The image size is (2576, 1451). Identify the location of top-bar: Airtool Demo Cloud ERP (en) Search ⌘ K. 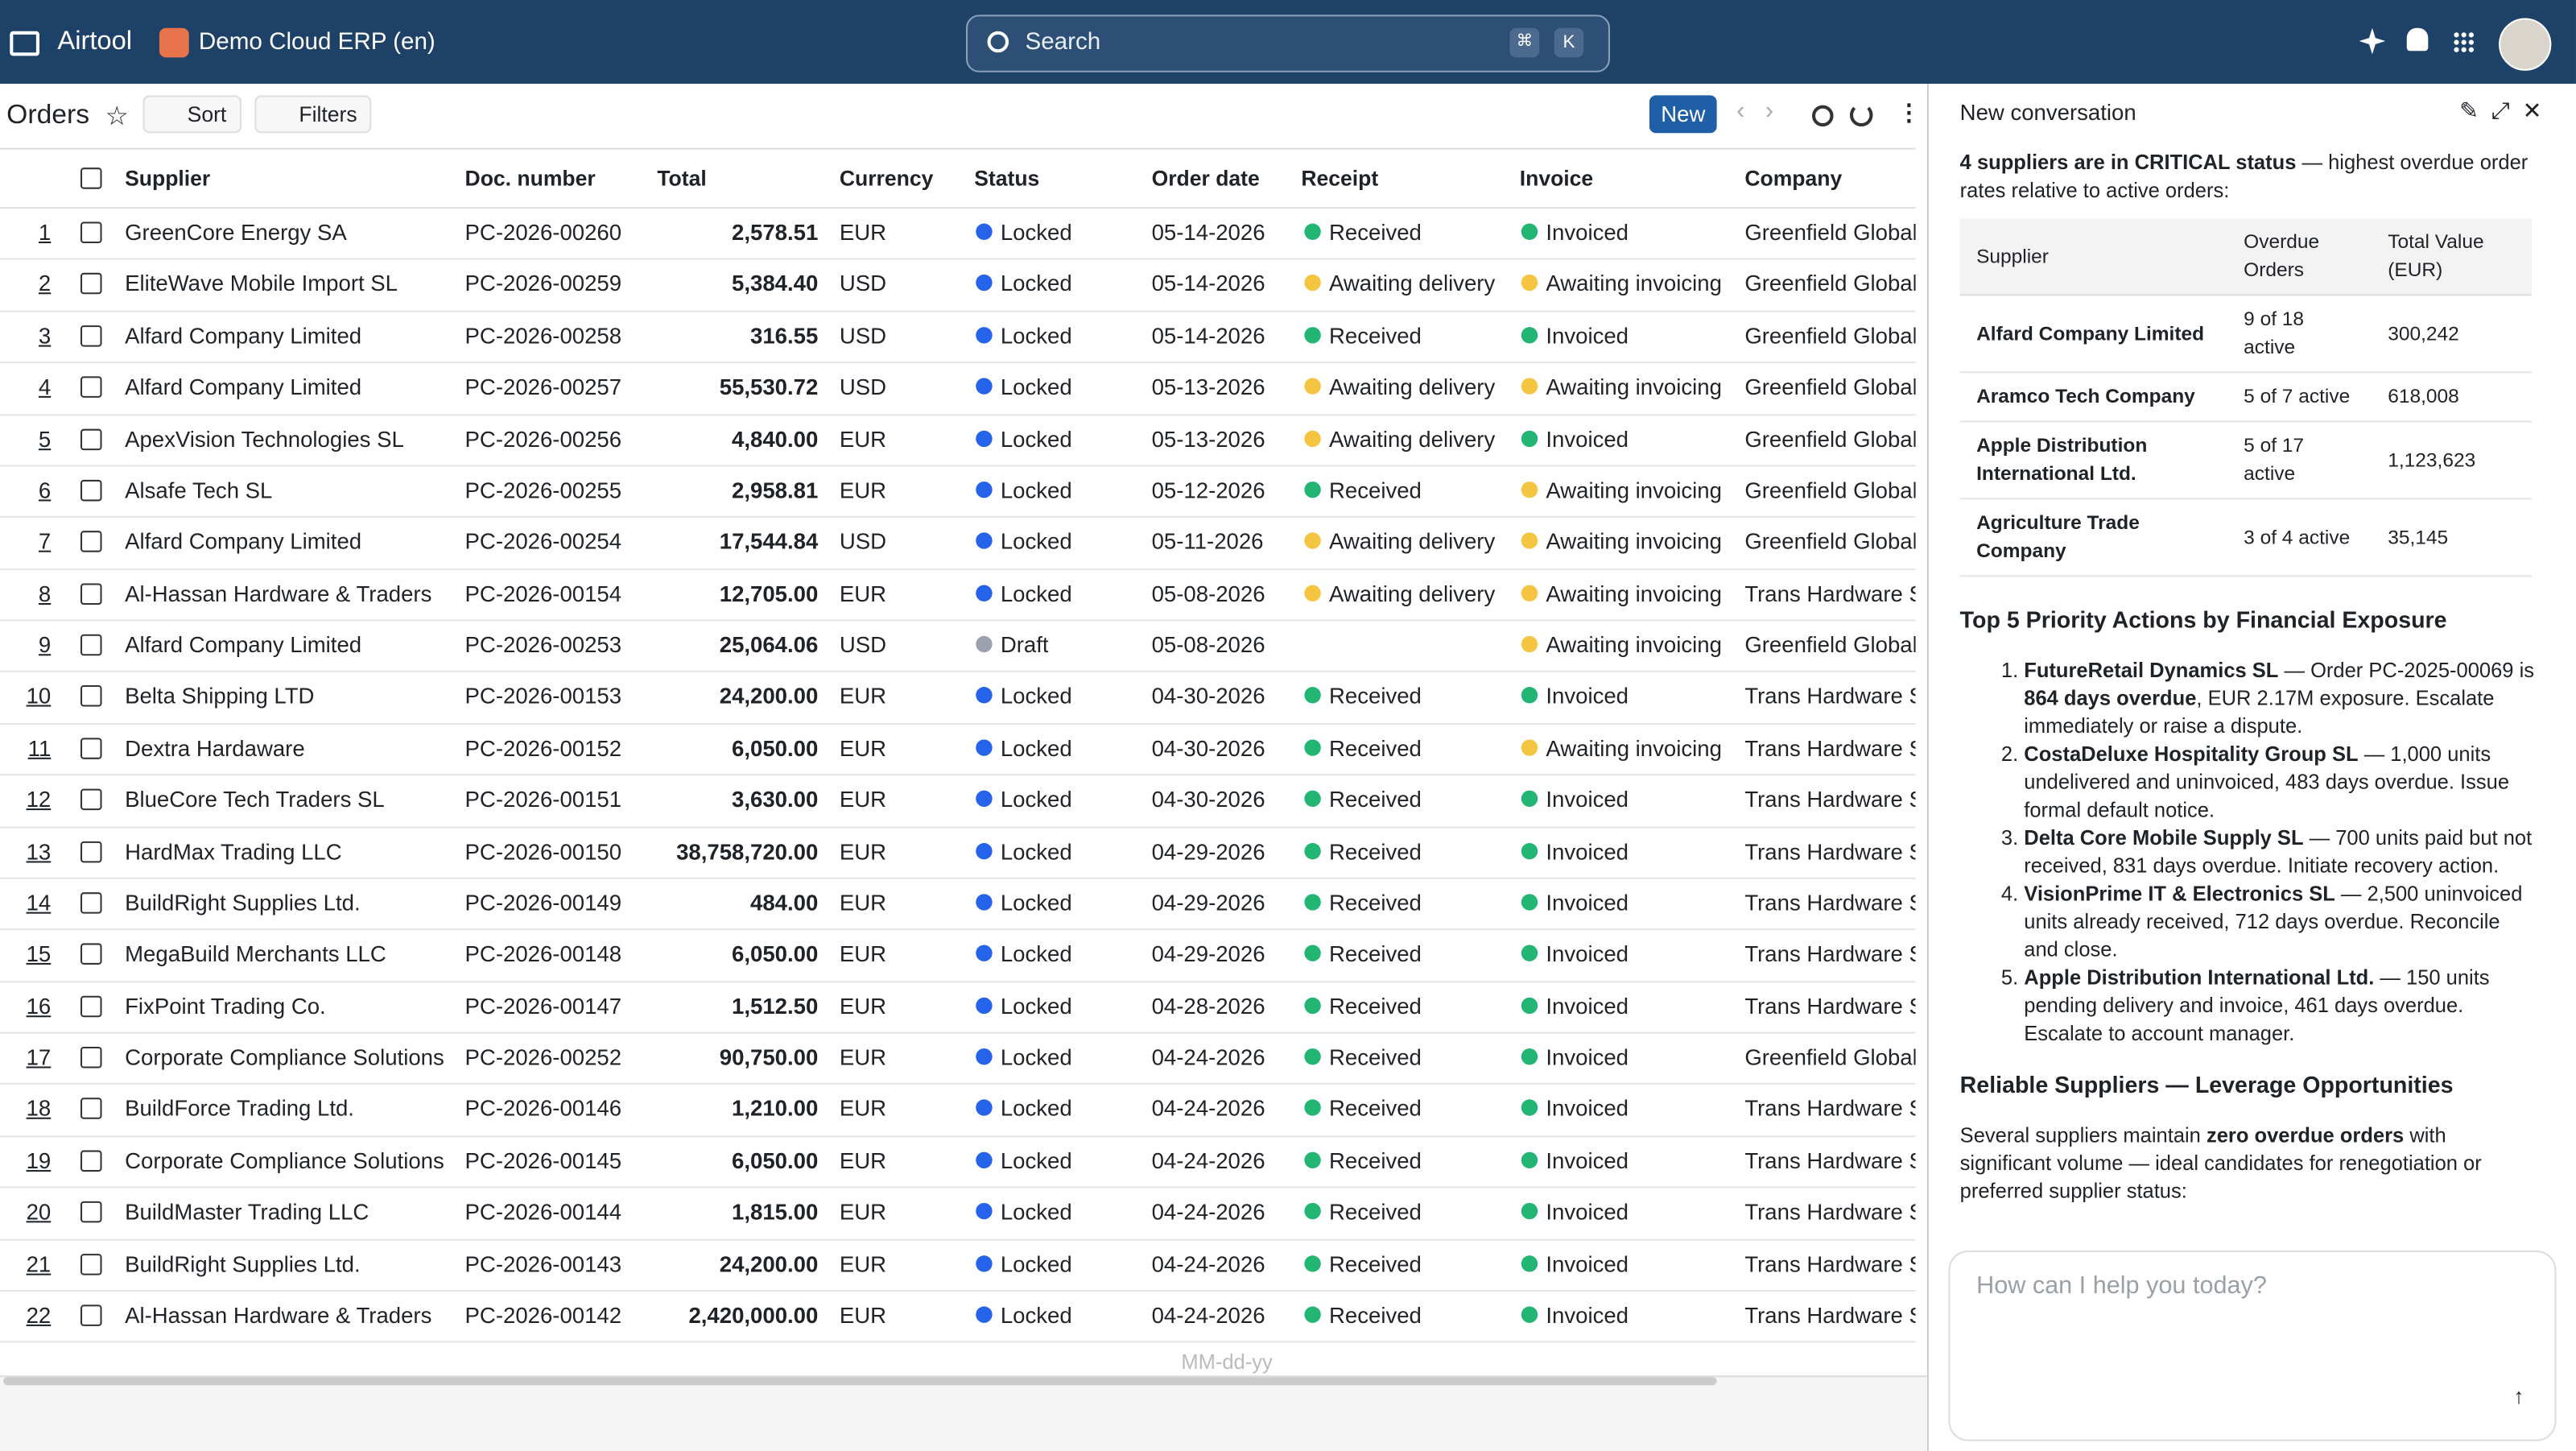
(1288, 42).